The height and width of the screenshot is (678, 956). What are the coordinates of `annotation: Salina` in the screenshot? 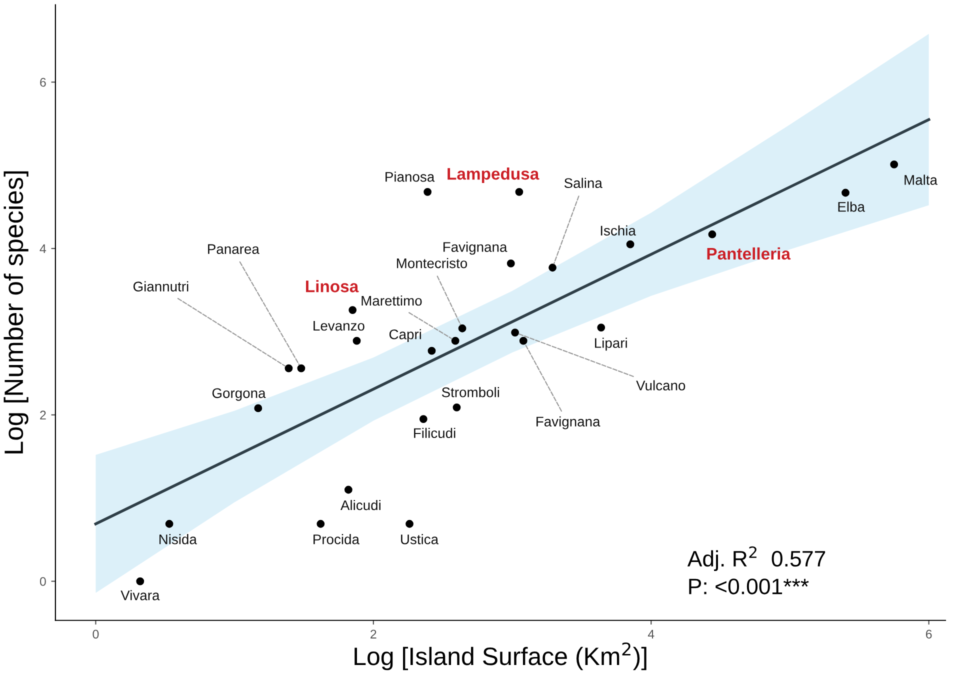 It's located at (583, 183).